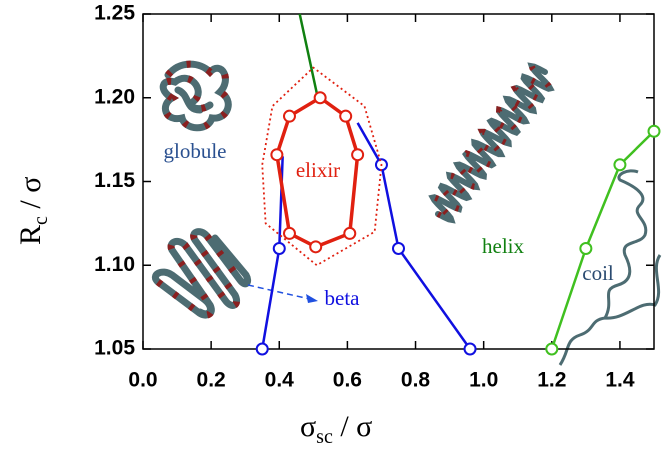  I want to click on y-label-sub: c, so click(41, 220).